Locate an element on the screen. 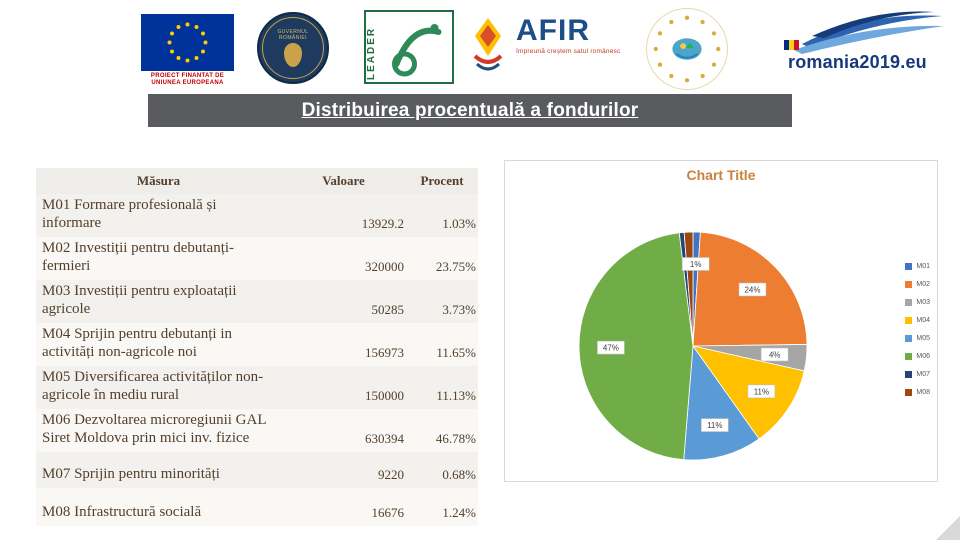 Image resolution: width=960 pixels, height=540 pixels. legend-label: M02 is located at coordinates (923, 284).